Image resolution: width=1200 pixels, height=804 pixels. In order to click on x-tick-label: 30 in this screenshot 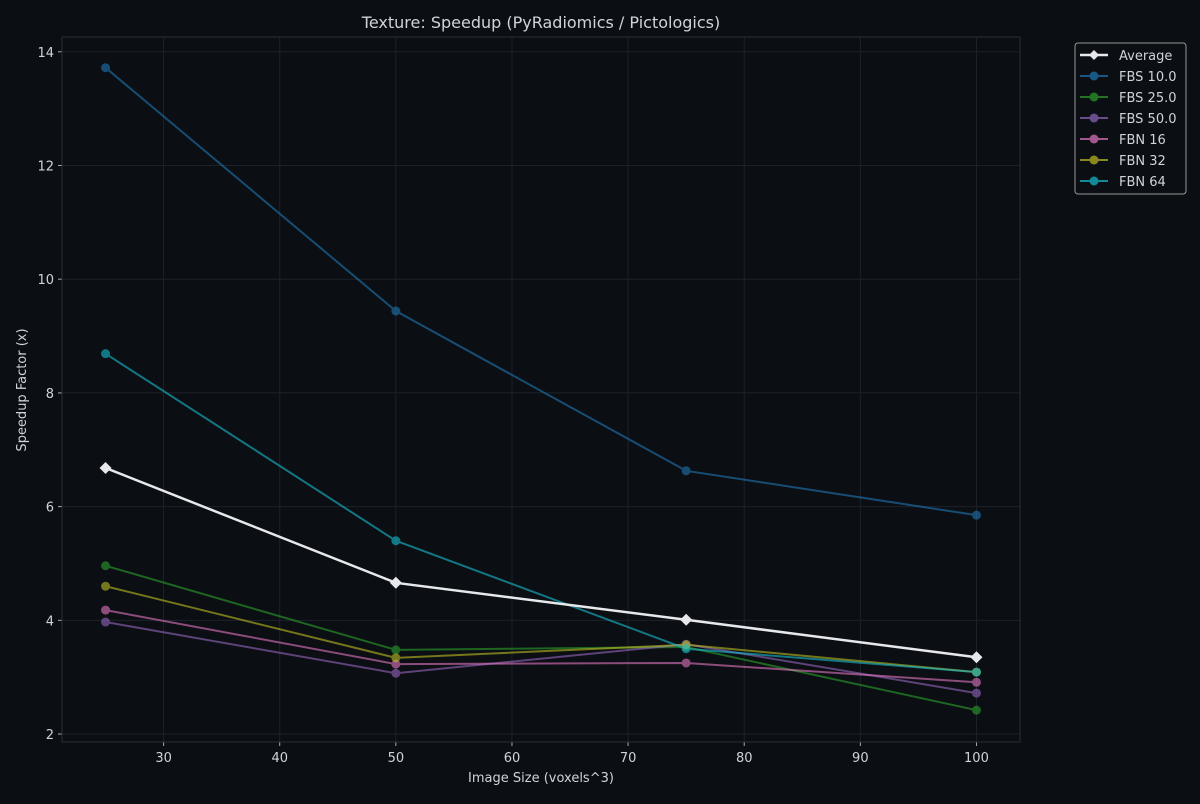, I will do `click(163, 758)`.